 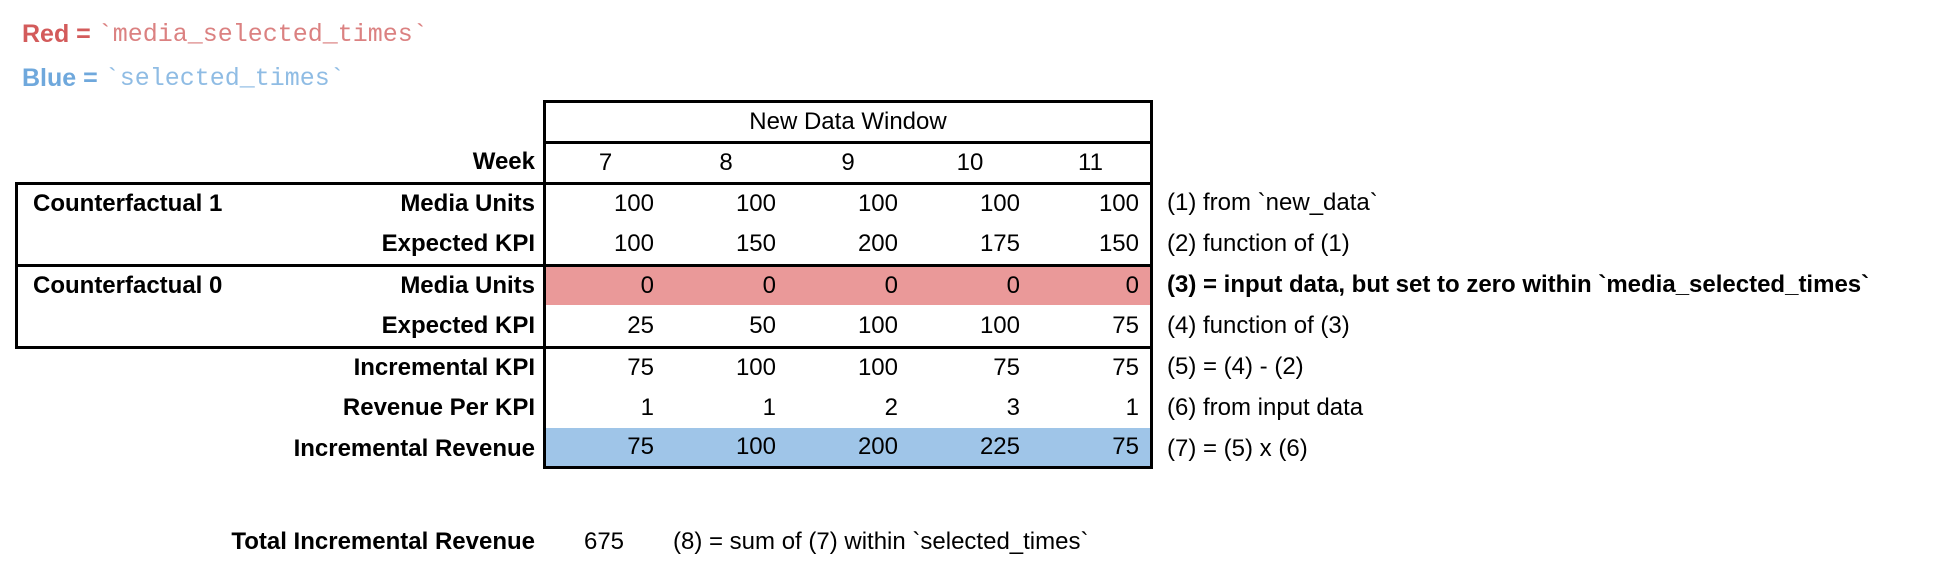 What do you see at coordinates (891, 407) in the screenshot?
I see `table-cell: 2` at bounding box center [891, 407].